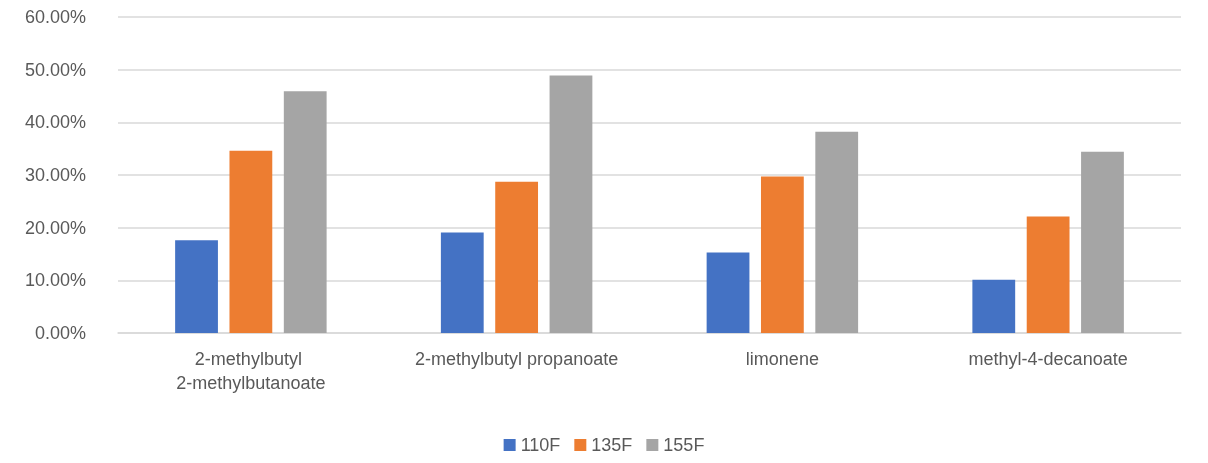 The height and width of the screenshot is (463, 1208). I want to click on y-tick-label: 10.00%, so click(55, 280).